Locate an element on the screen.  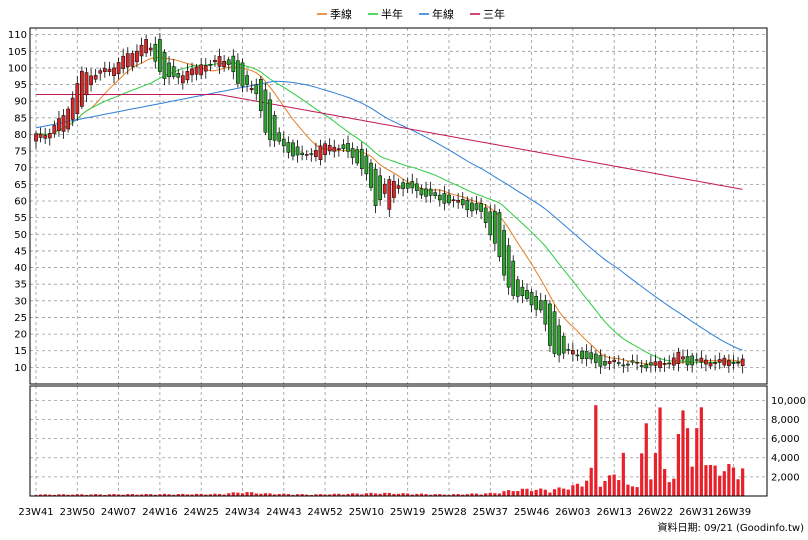
price-tick-label: 90 is located at coordinates (20, 102).